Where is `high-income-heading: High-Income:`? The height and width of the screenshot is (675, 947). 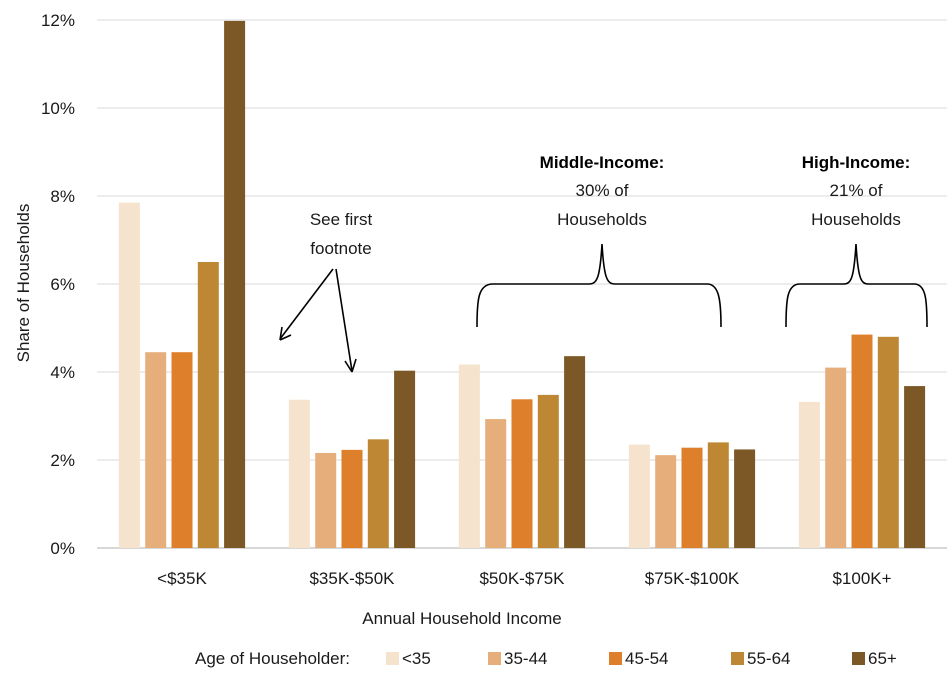 high-income-heading: High-Income: is located at coordinates (856, 162).